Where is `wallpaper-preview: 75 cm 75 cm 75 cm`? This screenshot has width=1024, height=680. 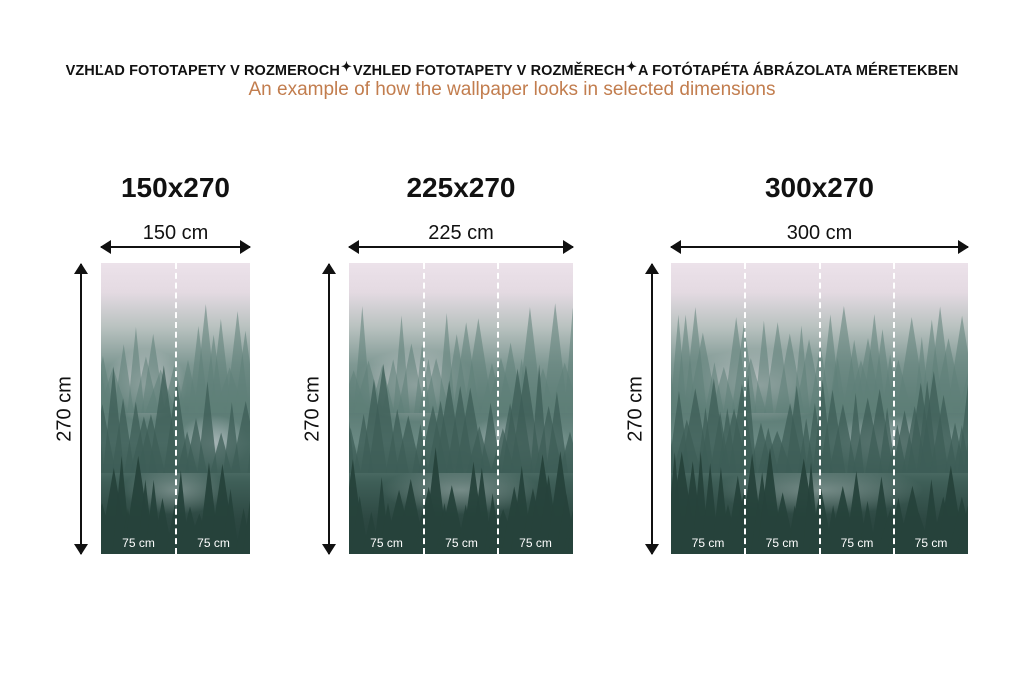 wallpaper-preview: 75 cm 75 cm 75 cm is located at coordinates (461, 408).